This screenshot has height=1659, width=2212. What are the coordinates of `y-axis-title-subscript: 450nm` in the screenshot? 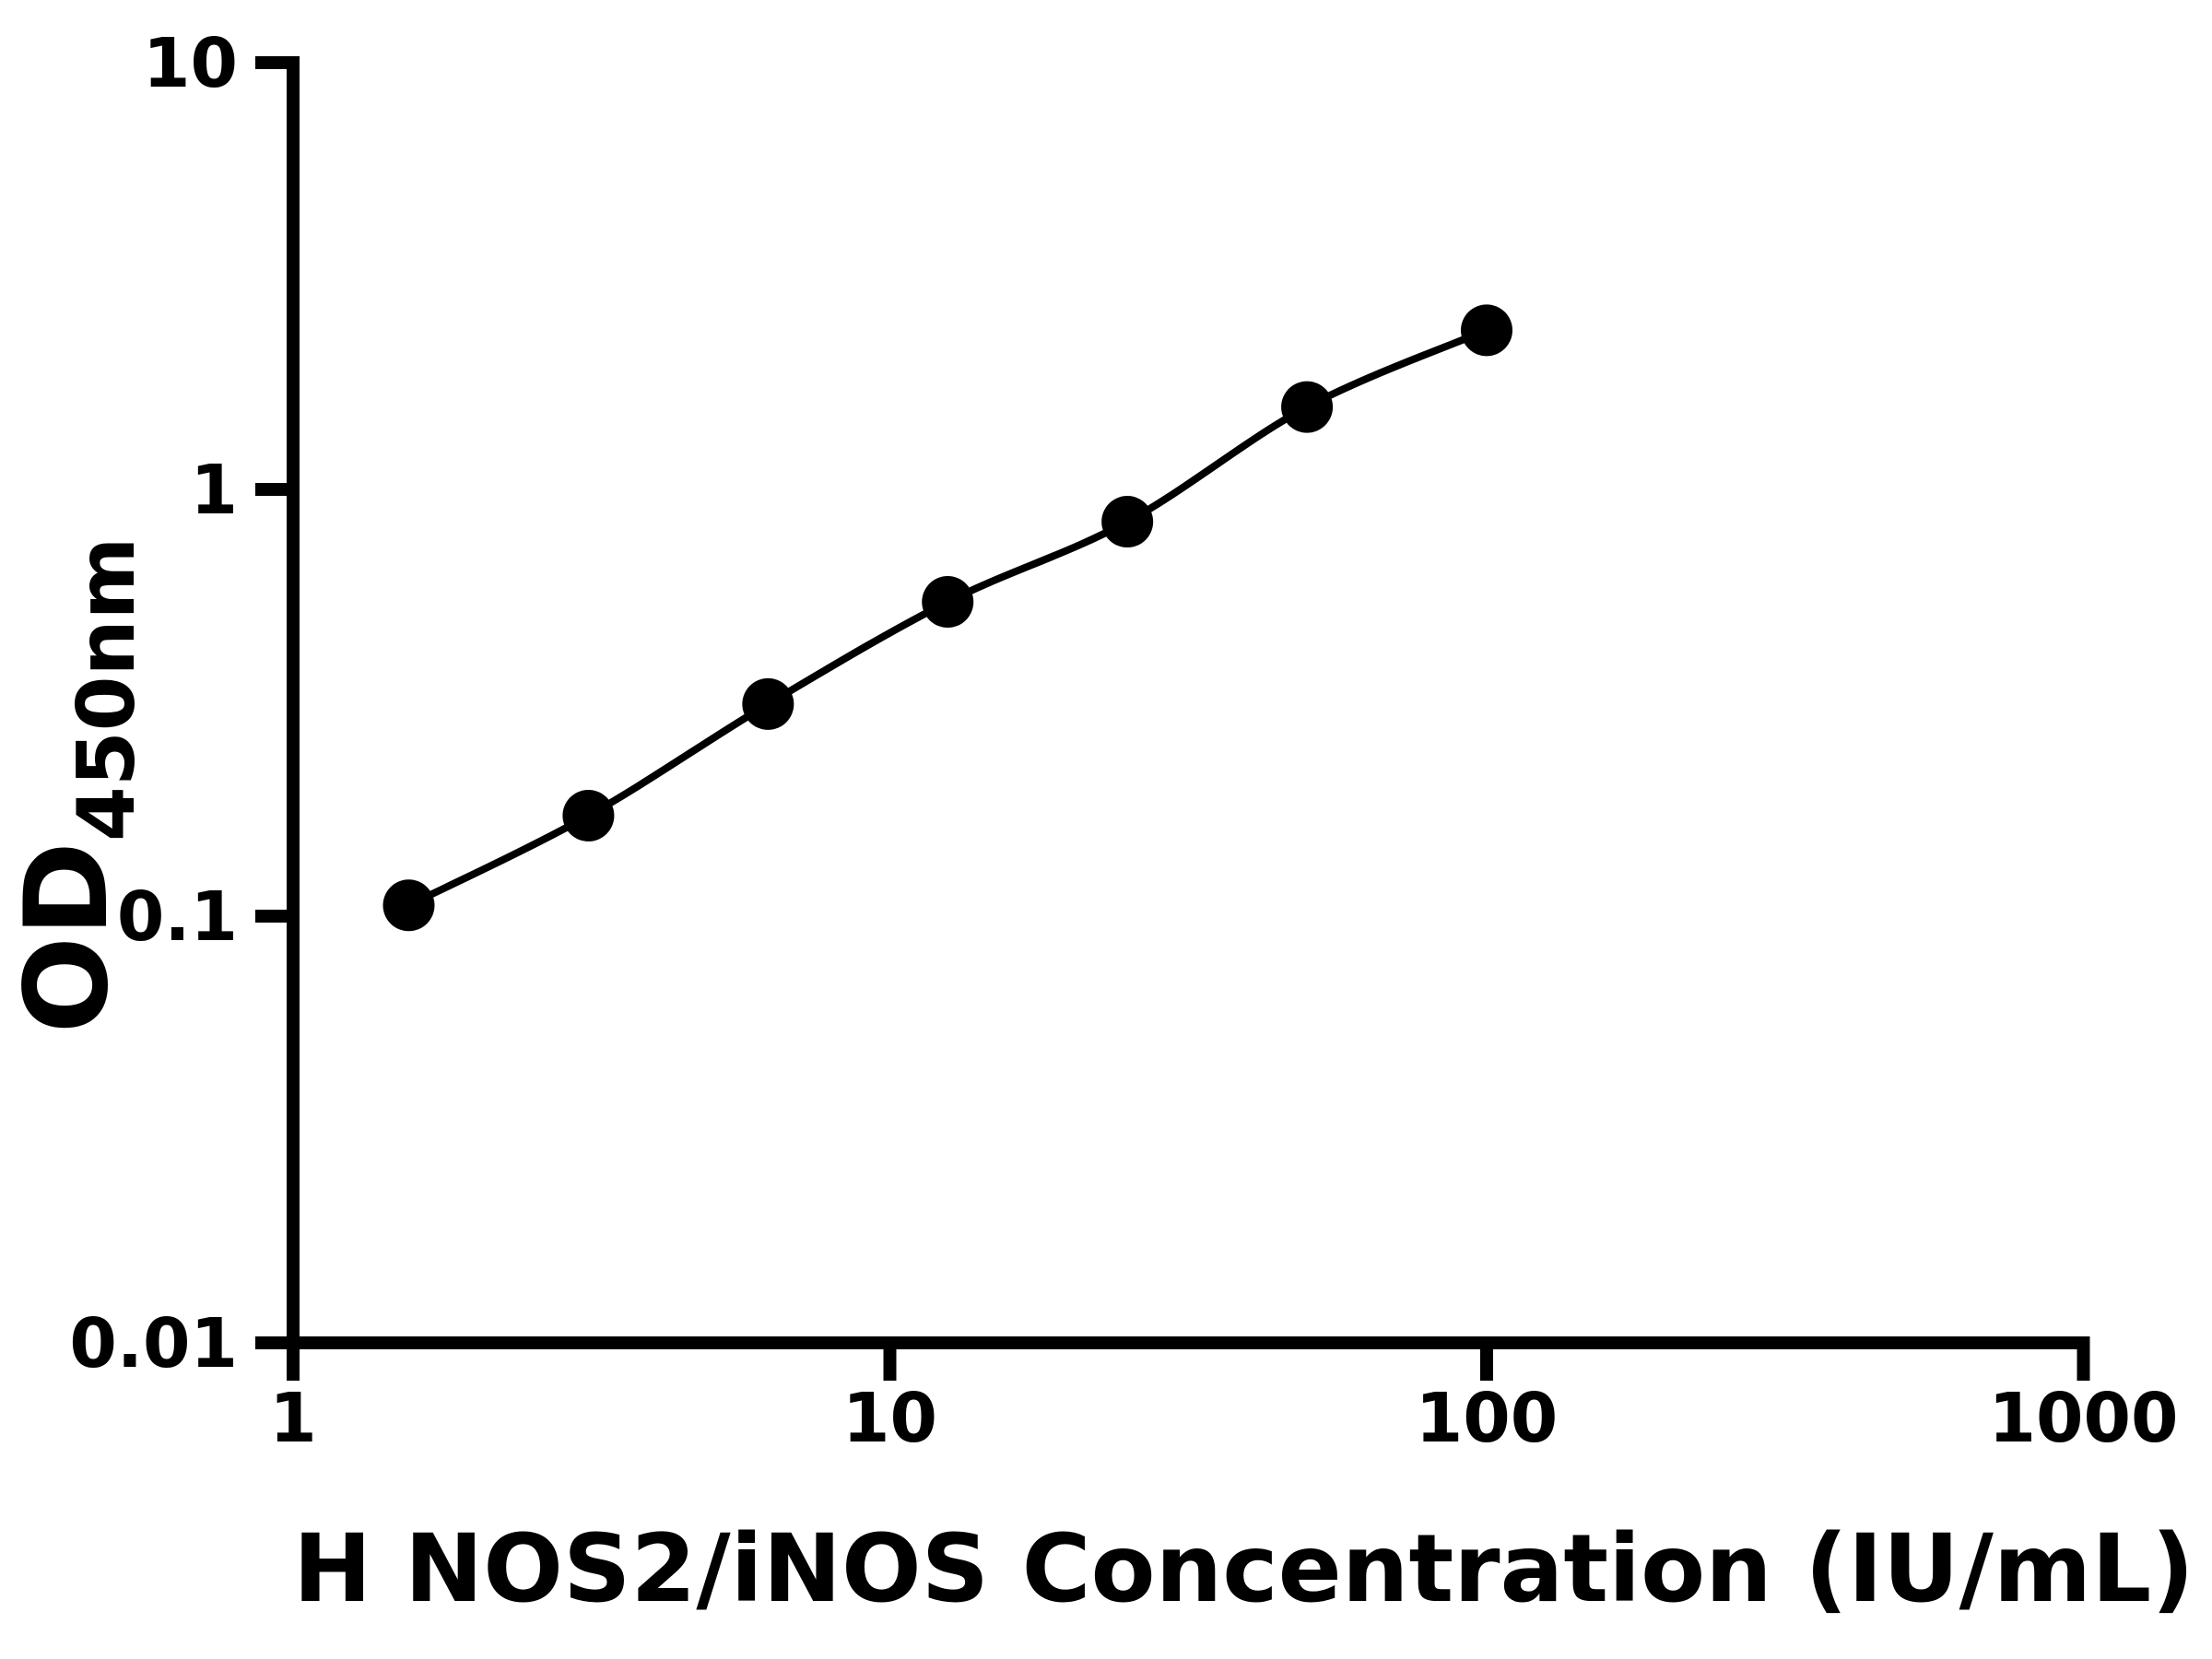 It's located at (107, 689).